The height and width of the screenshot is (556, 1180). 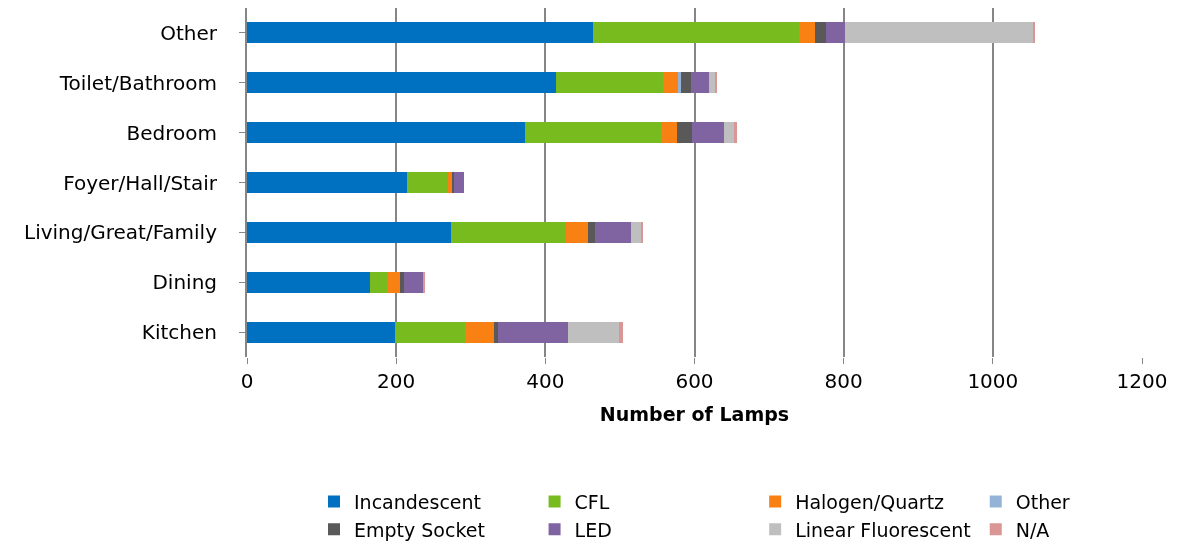 What do you see at coordinates (418, 501) in the screenshot?
I see `legend-label: Incandescent` at bounding box center [418, 501].